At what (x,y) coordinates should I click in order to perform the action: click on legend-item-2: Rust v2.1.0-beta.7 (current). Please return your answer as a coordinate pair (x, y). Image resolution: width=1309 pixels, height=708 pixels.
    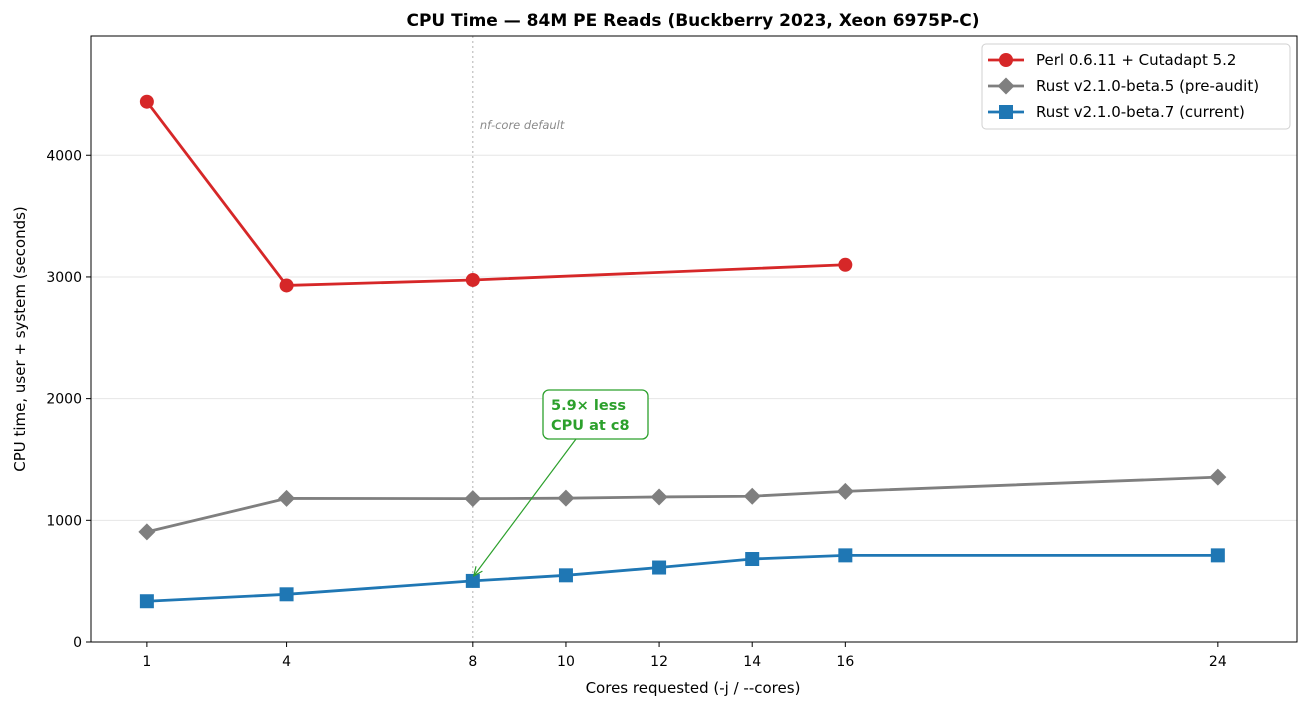
    Looking at the image, I should click on (1116, 112).